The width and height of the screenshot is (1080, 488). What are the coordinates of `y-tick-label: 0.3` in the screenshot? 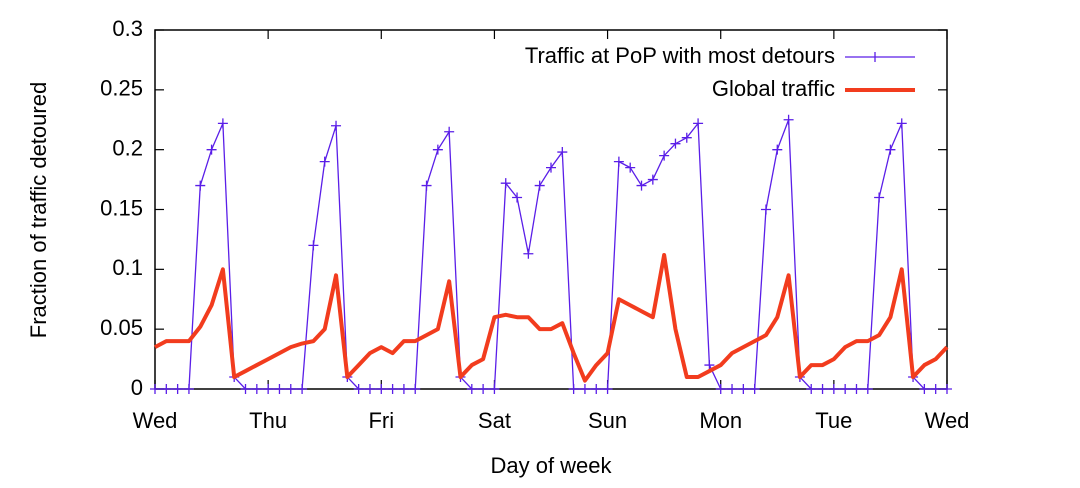 It's located at (127, 28).